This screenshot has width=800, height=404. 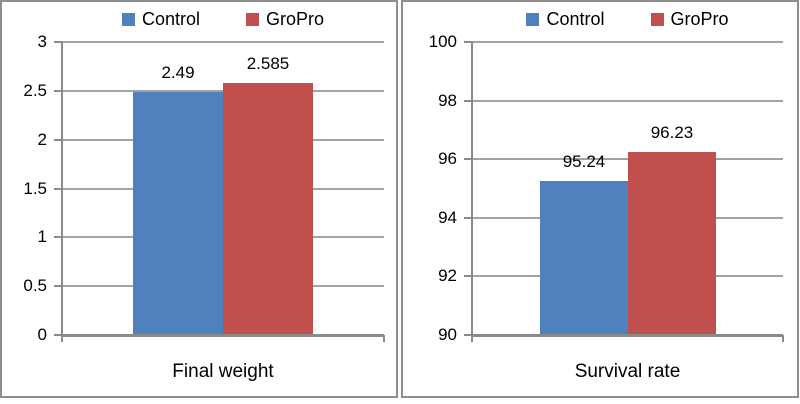 I want to click on x-axis-title: Survival rate, so click(x=627, y=371).